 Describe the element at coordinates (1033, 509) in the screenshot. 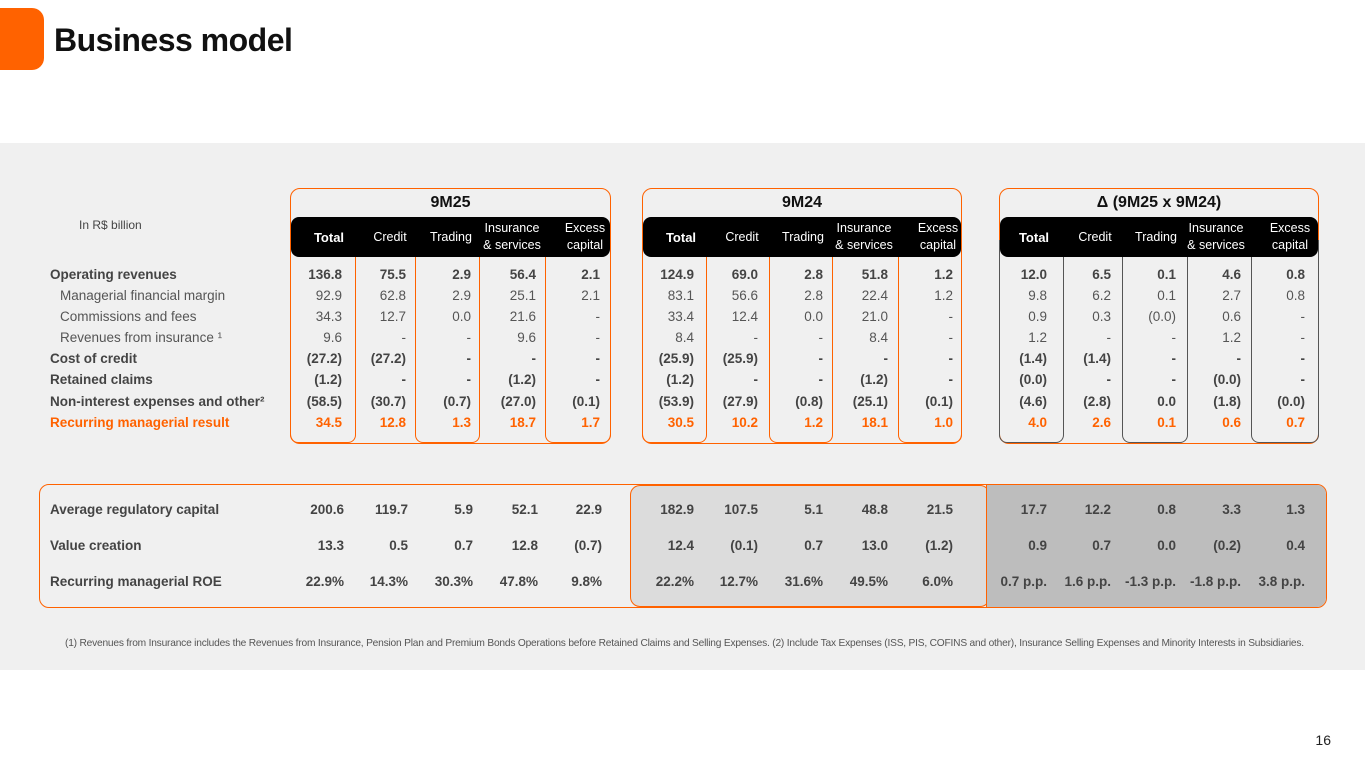

I see `summary-cell: 17.7` at that location.